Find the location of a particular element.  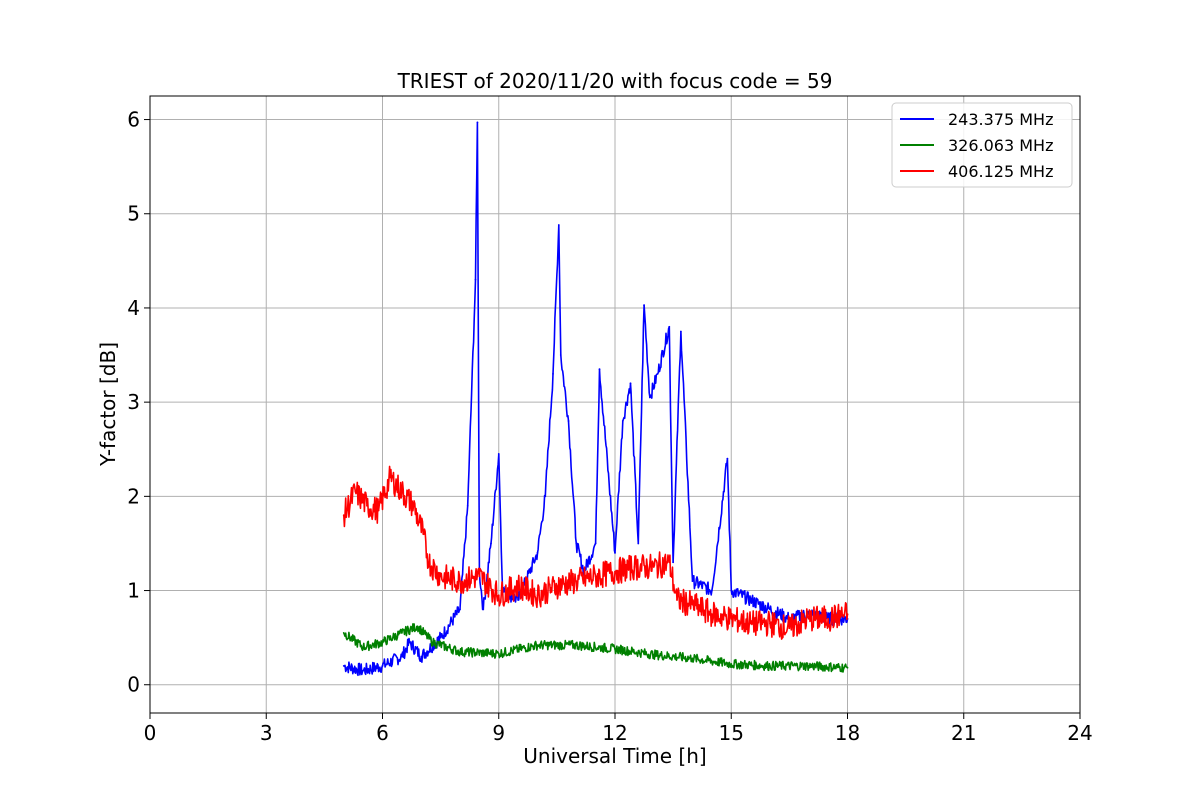

y-tick-label: 3 is located at coordinates (133, 402).